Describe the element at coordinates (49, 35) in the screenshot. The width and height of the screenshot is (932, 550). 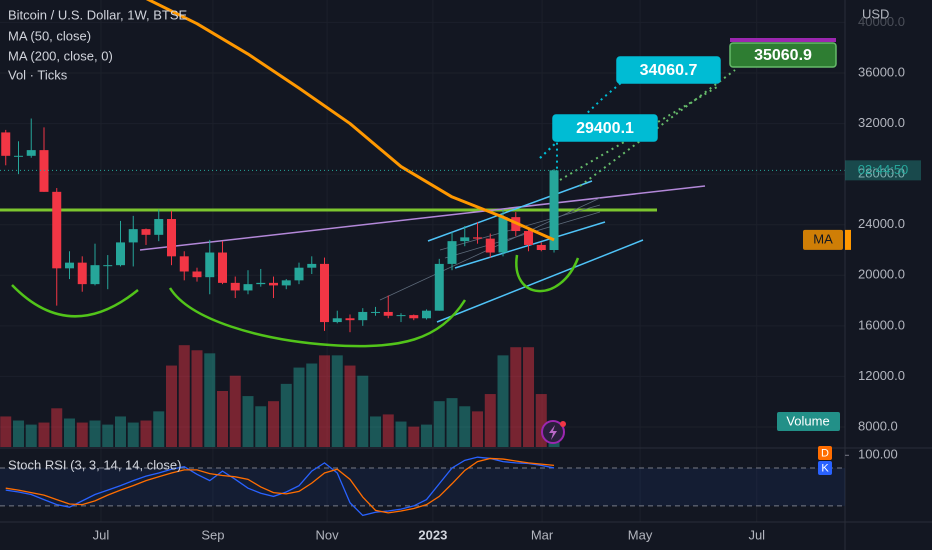
I see `indicator-label: MA (50, close)` at that location.